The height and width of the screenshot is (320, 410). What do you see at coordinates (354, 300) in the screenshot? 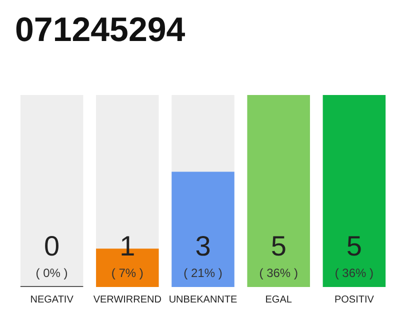
I see `x-tick-label: POSITIV` at bounding box center [354, 300].